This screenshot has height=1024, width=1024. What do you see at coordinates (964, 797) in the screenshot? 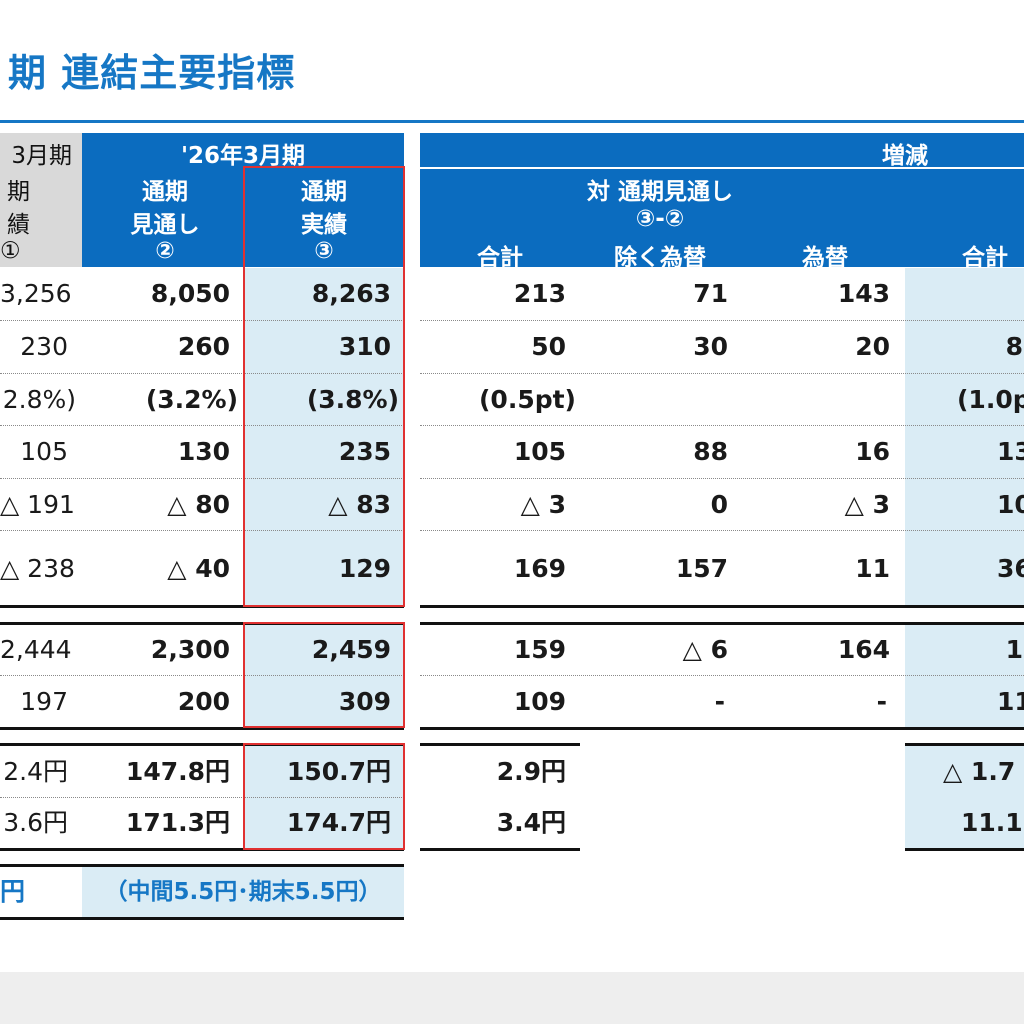
I see `total-right-shade-bottom` at bounding box center [964, 797].